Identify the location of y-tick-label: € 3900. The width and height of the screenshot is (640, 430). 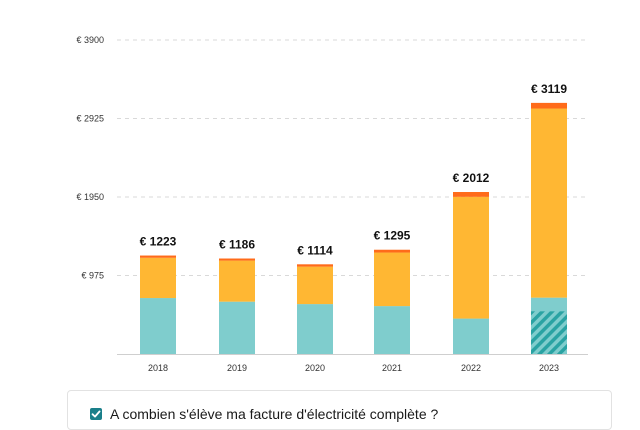
(90, 40).